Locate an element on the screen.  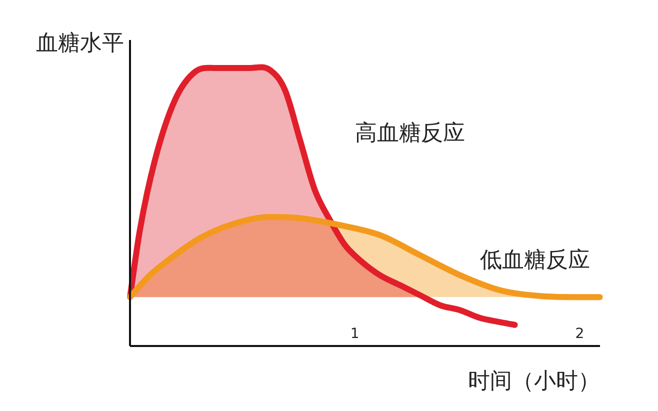
x-axis-title: 时间（小时） is located at coordinates (534, 381).